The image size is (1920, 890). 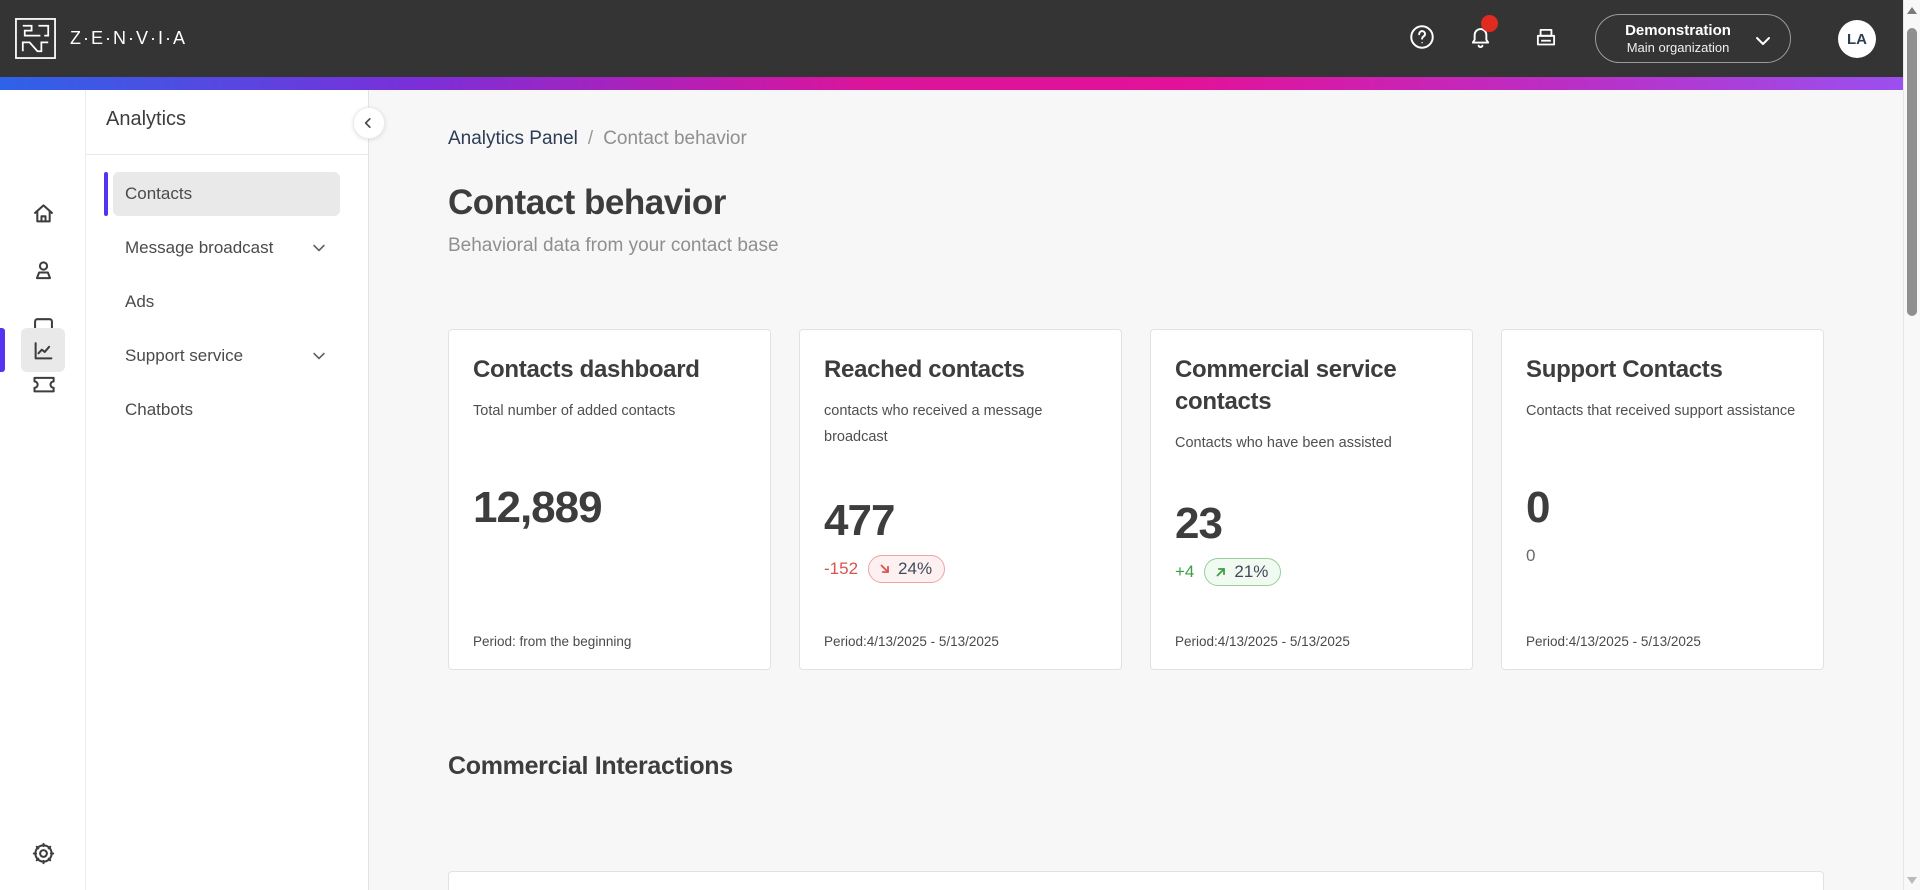 I want to click on delta-value: -152, so click(x=841, y=569).